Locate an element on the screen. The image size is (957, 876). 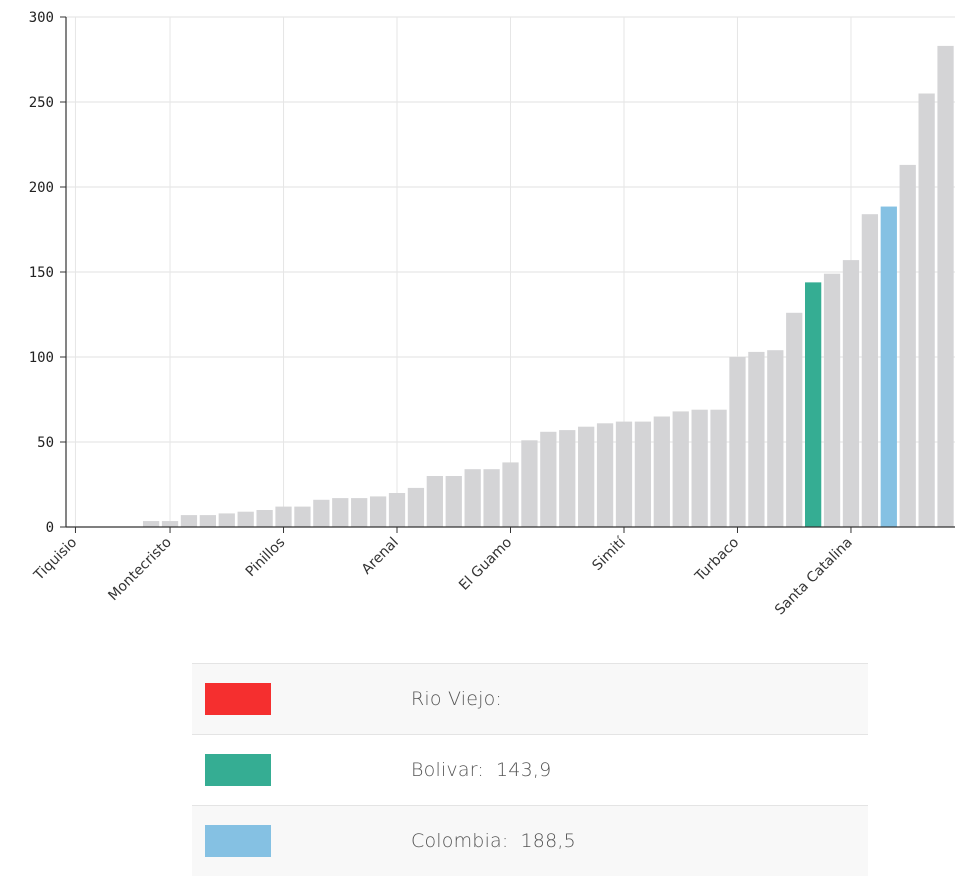
legend-item-rio-viejo: Rio Viejo: is located at coordinates (530, 698).